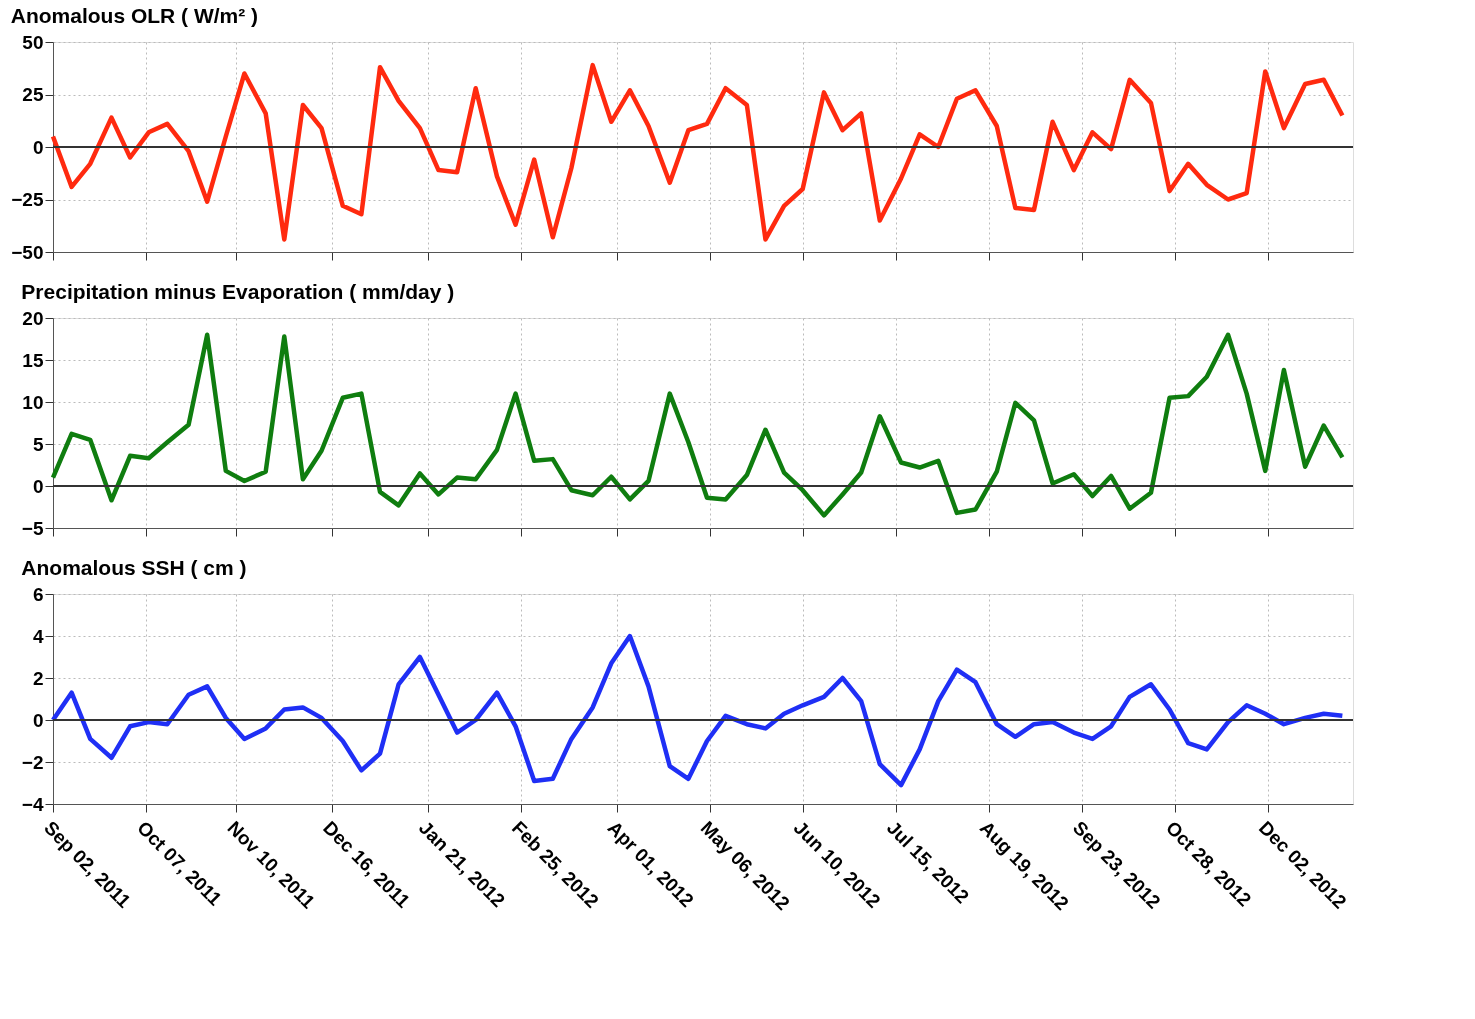 Image resolution: width=1475 pixels, height=1019 pixels. Describe the element at coordinates (33, 42) in the screenshot. I see `y-tick-label: 50` at that location.